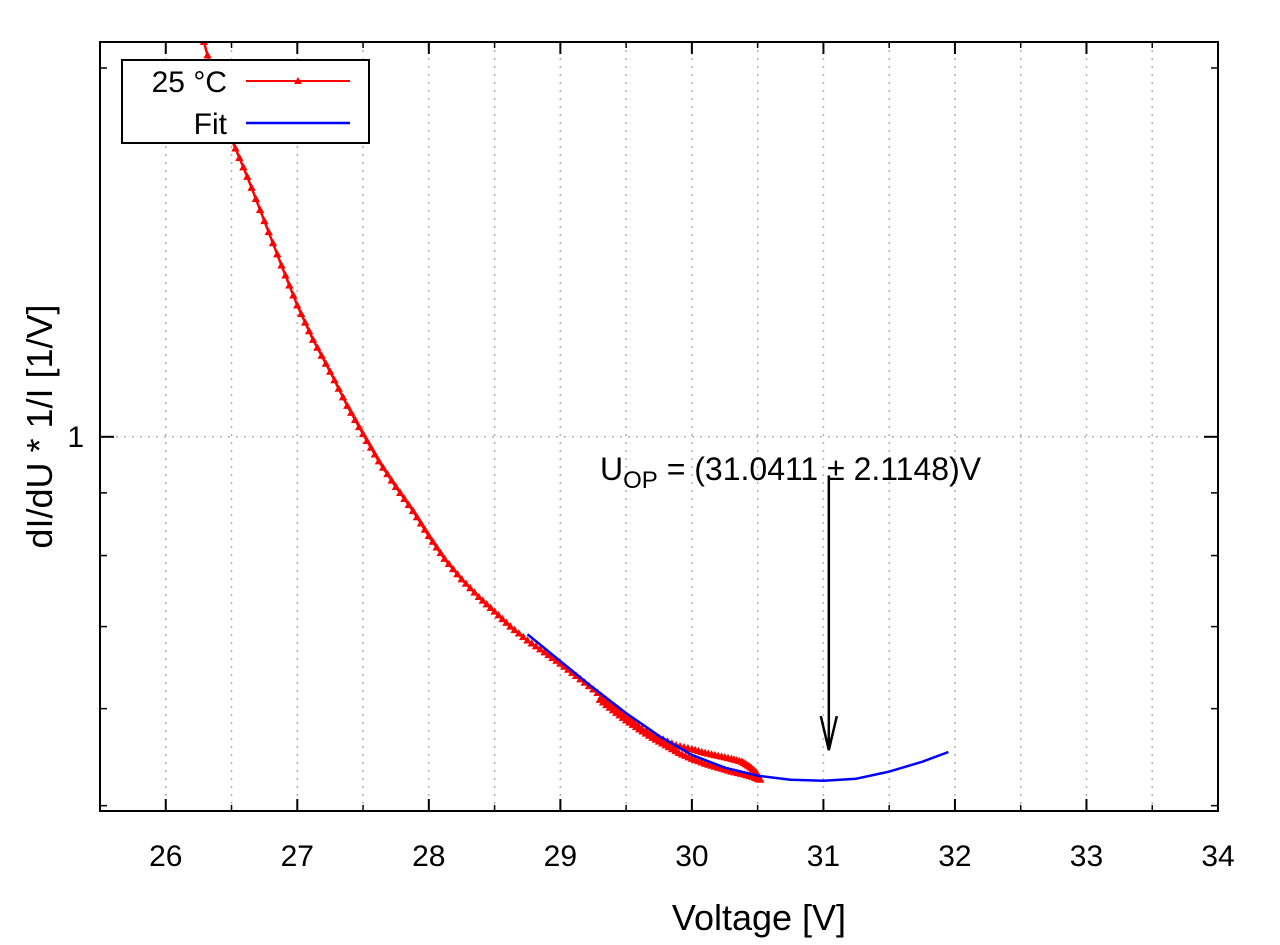  I want to click on annotation-main: U, so click(611, 469).